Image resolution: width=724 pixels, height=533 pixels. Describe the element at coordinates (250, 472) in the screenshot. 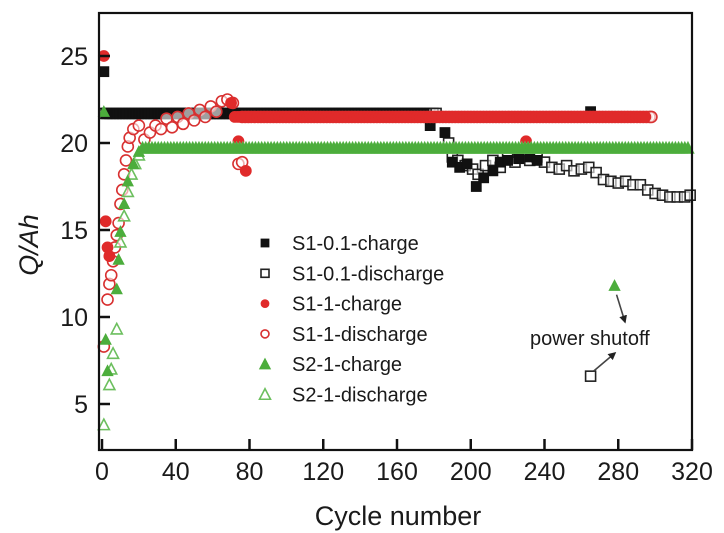

I see `x-tick-label: 80` at that location.